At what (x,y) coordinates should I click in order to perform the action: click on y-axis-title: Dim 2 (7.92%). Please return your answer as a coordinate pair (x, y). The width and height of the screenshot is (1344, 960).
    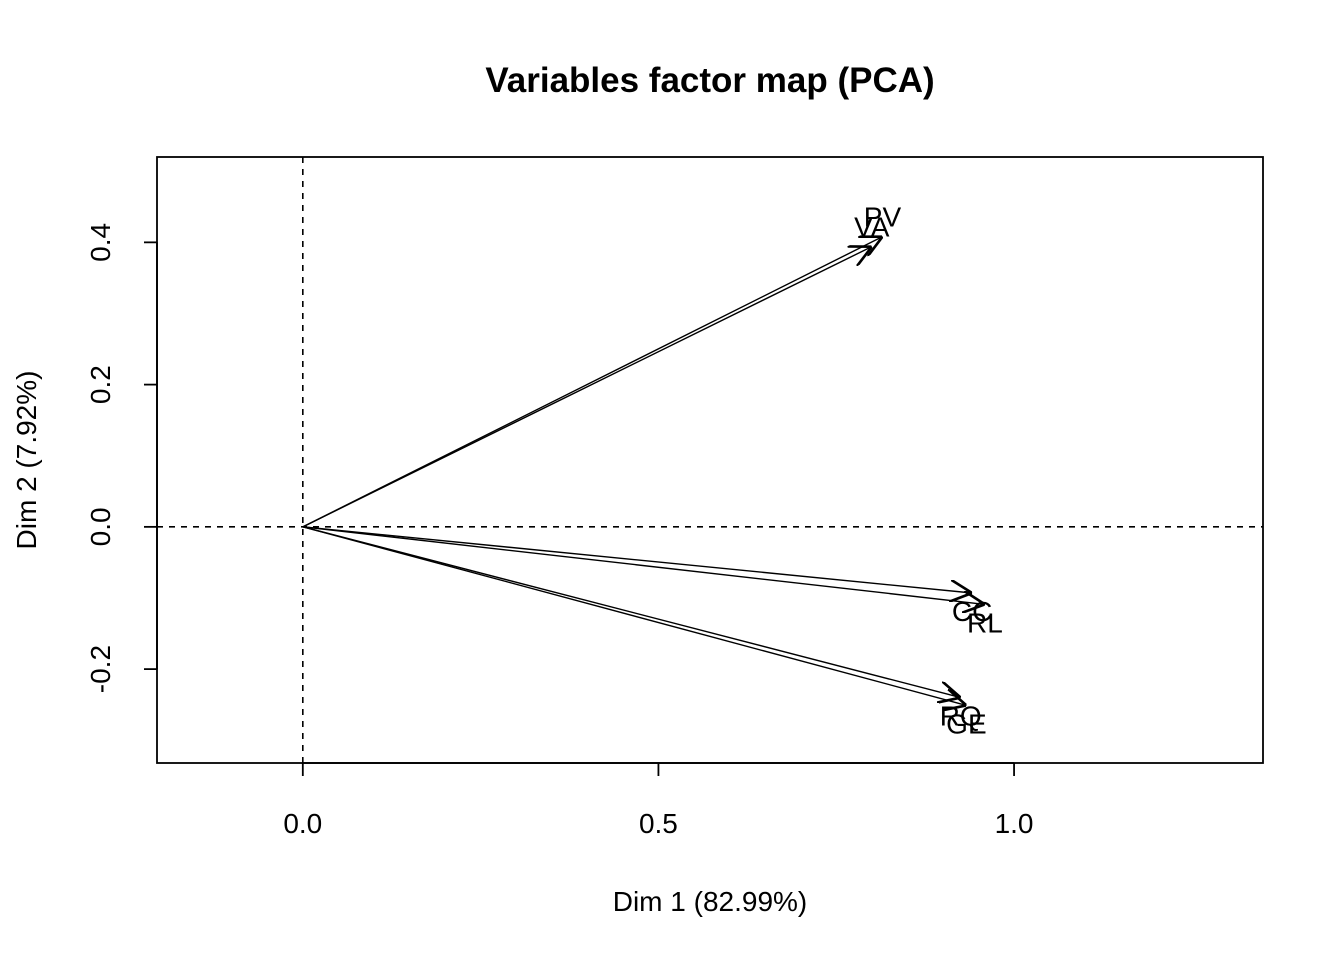
    Looking at the image, I should click on (26, 460).